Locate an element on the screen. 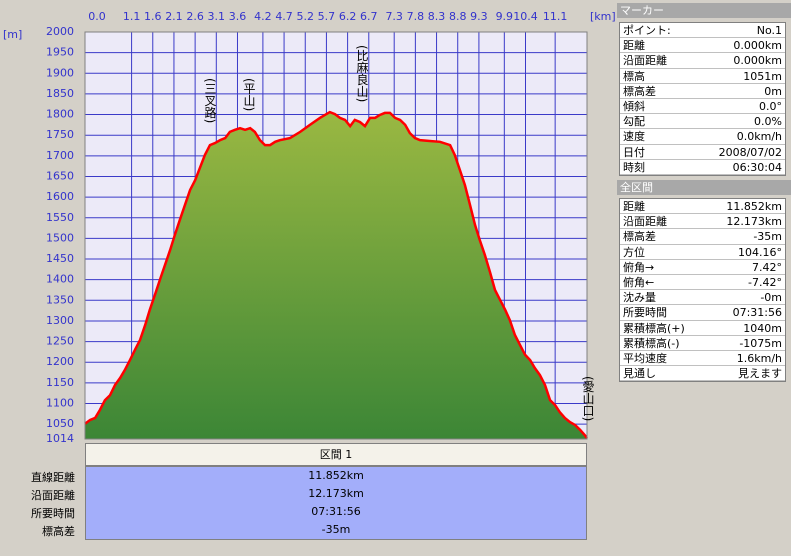 This screenshot has width=791, height=556. x-unit: [km] is located at coordinates (603, 16).